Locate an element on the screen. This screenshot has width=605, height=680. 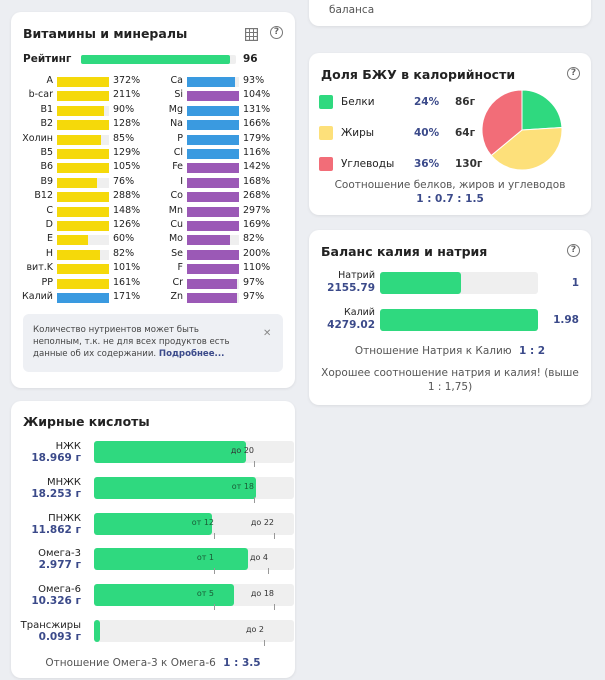
nutrient-percent: 179% is located at coordinates (257, 138).